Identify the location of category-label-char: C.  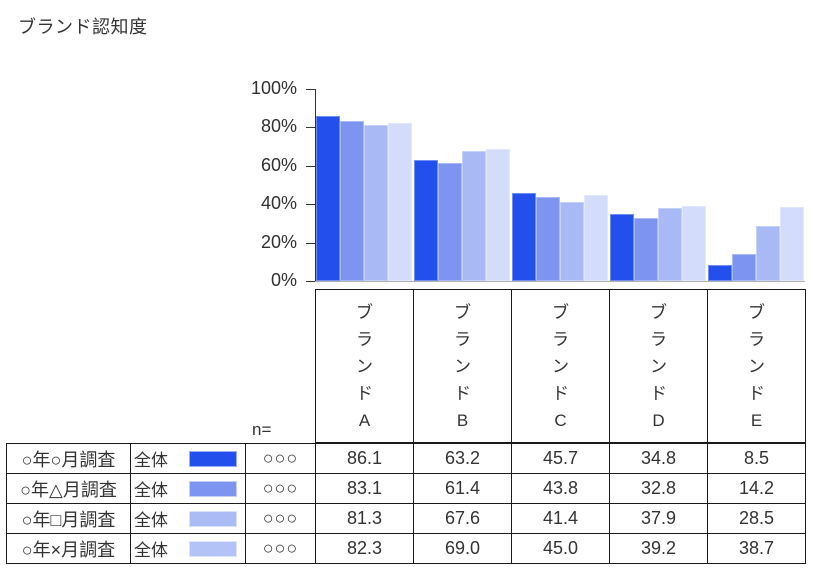
(560, 420).